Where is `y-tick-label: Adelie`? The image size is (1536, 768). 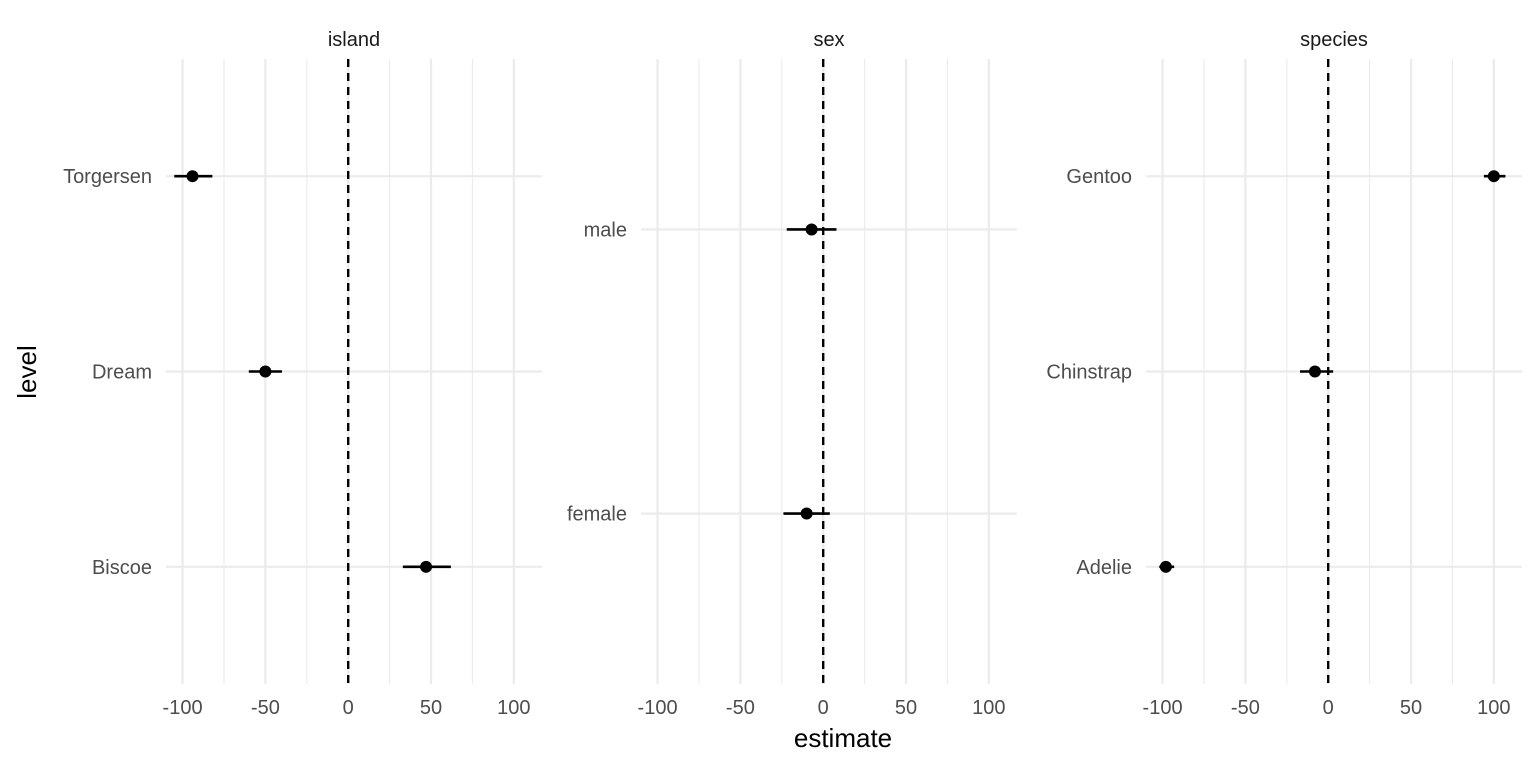
y-tick-label: Adelie is located at coordinates (1104, 568).